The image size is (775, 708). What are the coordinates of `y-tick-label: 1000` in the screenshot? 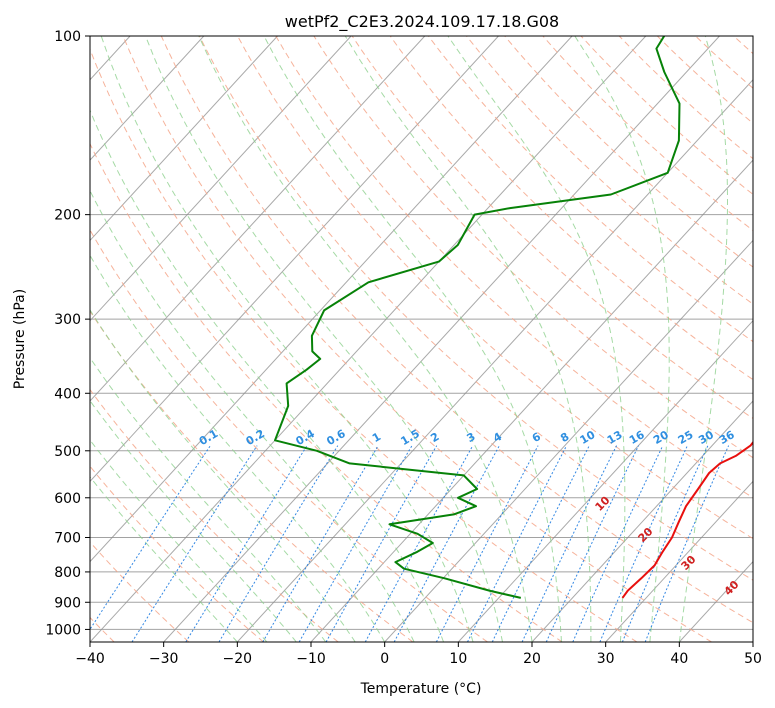 It's located at (63, 630).